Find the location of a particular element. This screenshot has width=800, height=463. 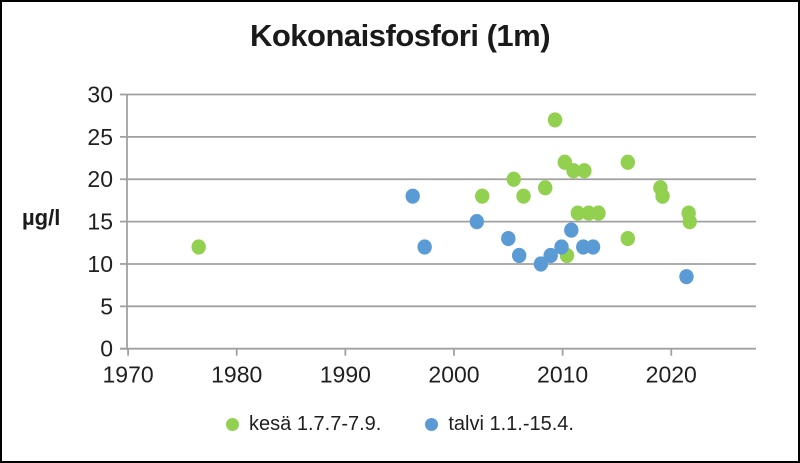

y-tick-label: 10 is located at coordinates (100, 264).